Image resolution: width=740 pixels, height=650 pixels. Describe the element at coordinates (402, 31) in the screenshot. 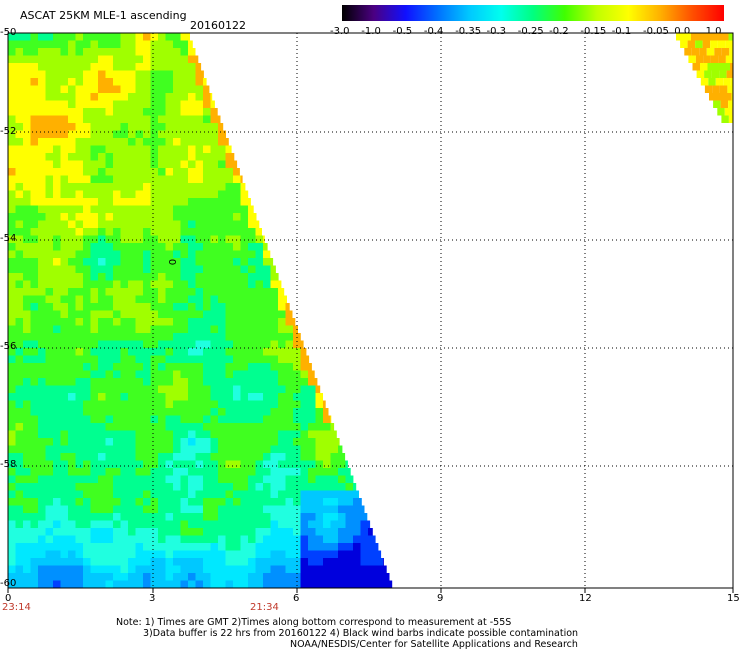

I see `colorbar-tick-label: -0.5` at that location.